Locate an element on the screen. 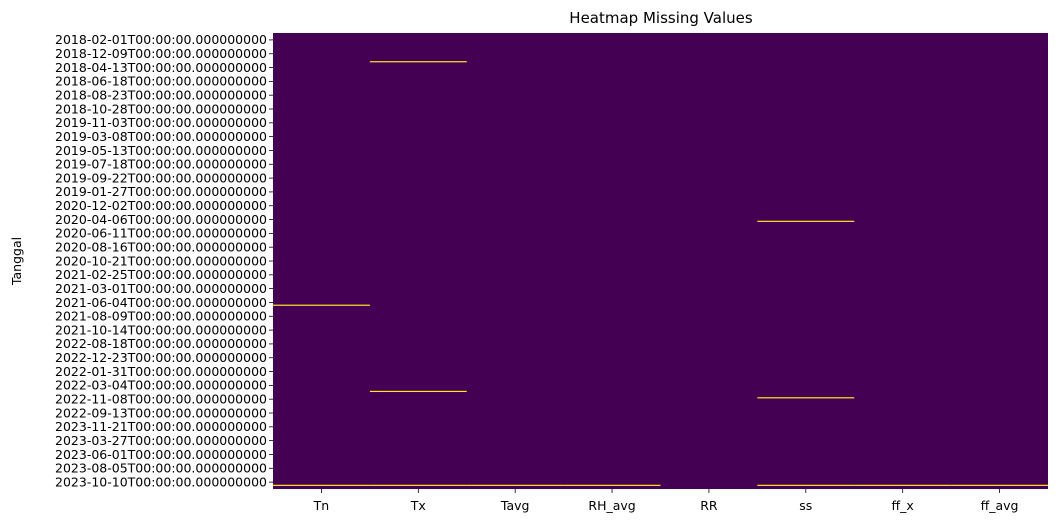 The image size is (1058, 528). x-tick-label: Tx is located at coordinates (418, 505).